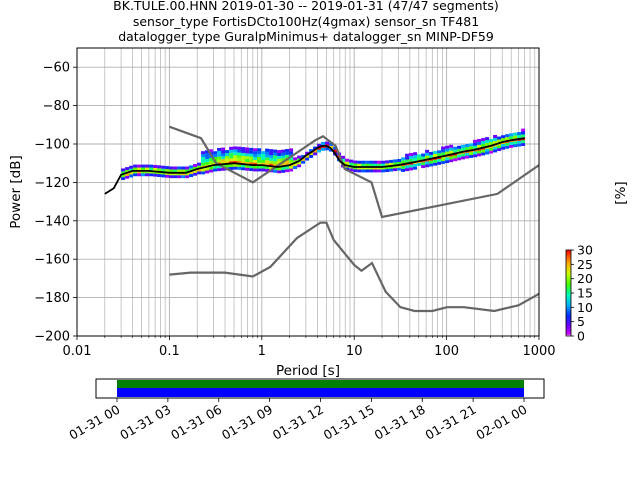 The image size is (640, 480). What do you see at coordinates (52, 183) in the screenshot?
I see `y-tick-label: −120` at bounding box center [52, 183].